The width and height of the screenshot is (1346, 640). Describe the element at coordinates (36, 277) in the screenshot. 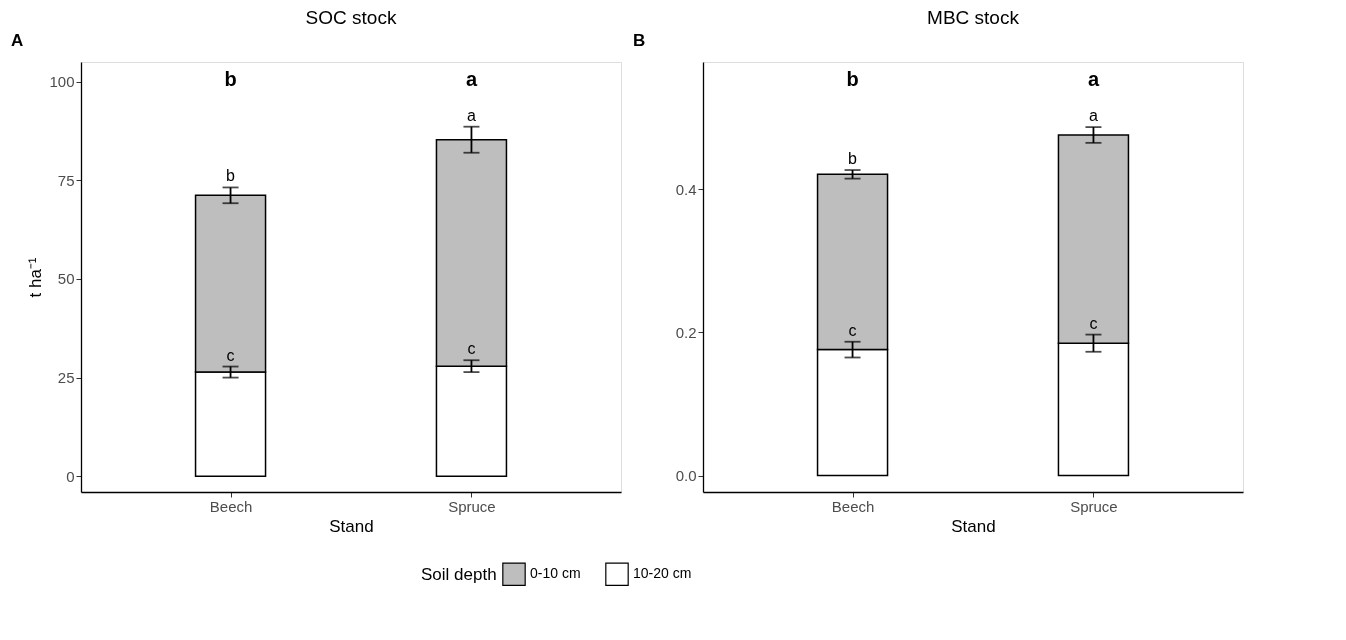

I see `y-axis-title: t ha⁻¹` at that location.